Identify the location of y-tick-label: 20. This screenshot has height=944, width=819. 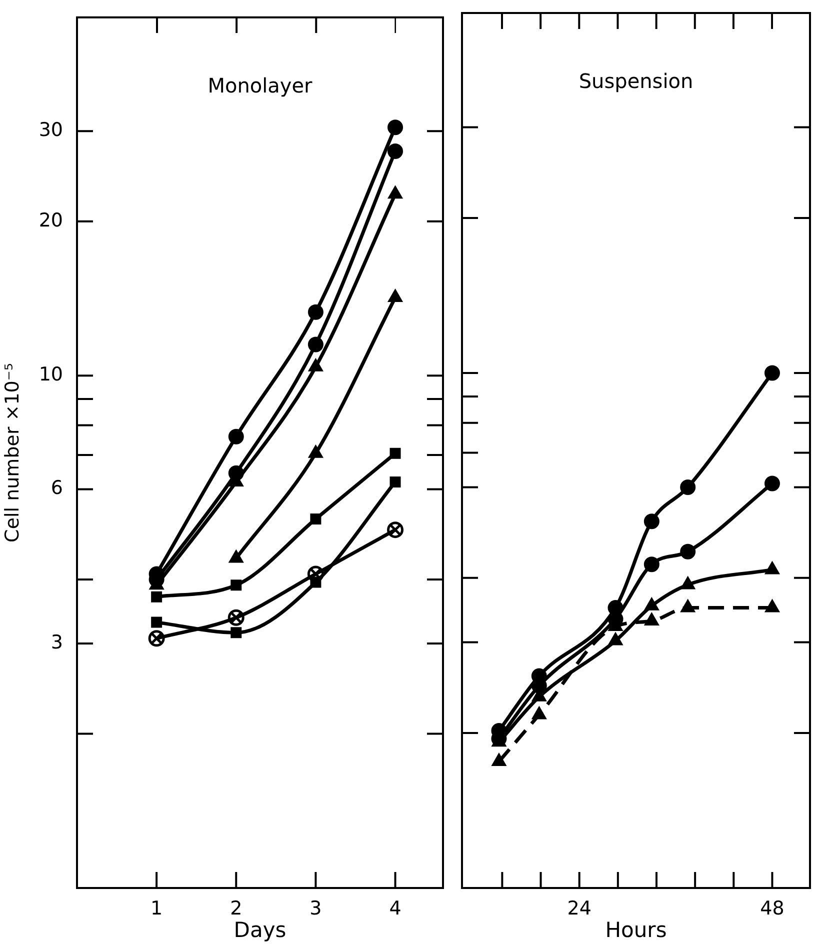
(50, 220).